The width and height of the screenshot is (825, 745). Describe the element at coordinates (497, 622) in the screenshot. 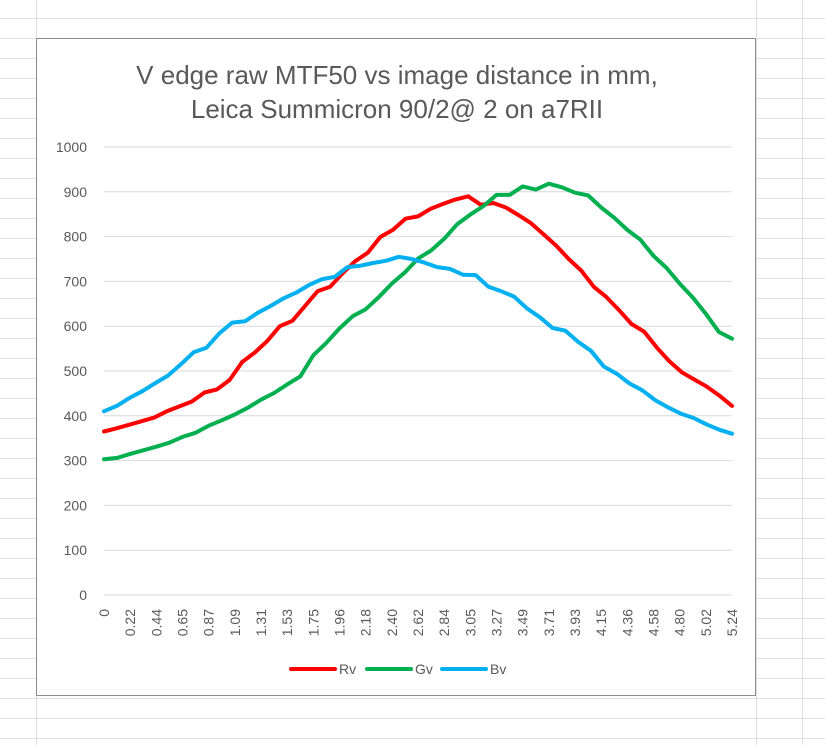

I see `x-tick-label: 3.27` at that location.